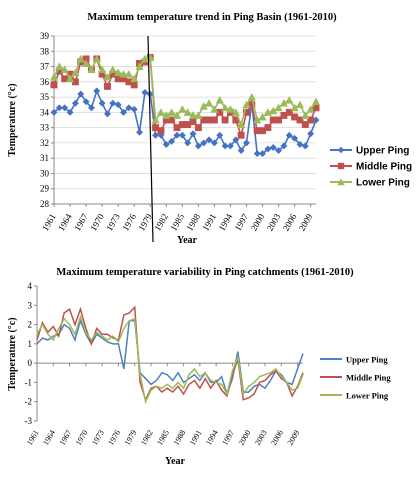  Describe the element at coordinates (341, 150) in the screenshot. I see `upper-ping-legend-marker` at that location.